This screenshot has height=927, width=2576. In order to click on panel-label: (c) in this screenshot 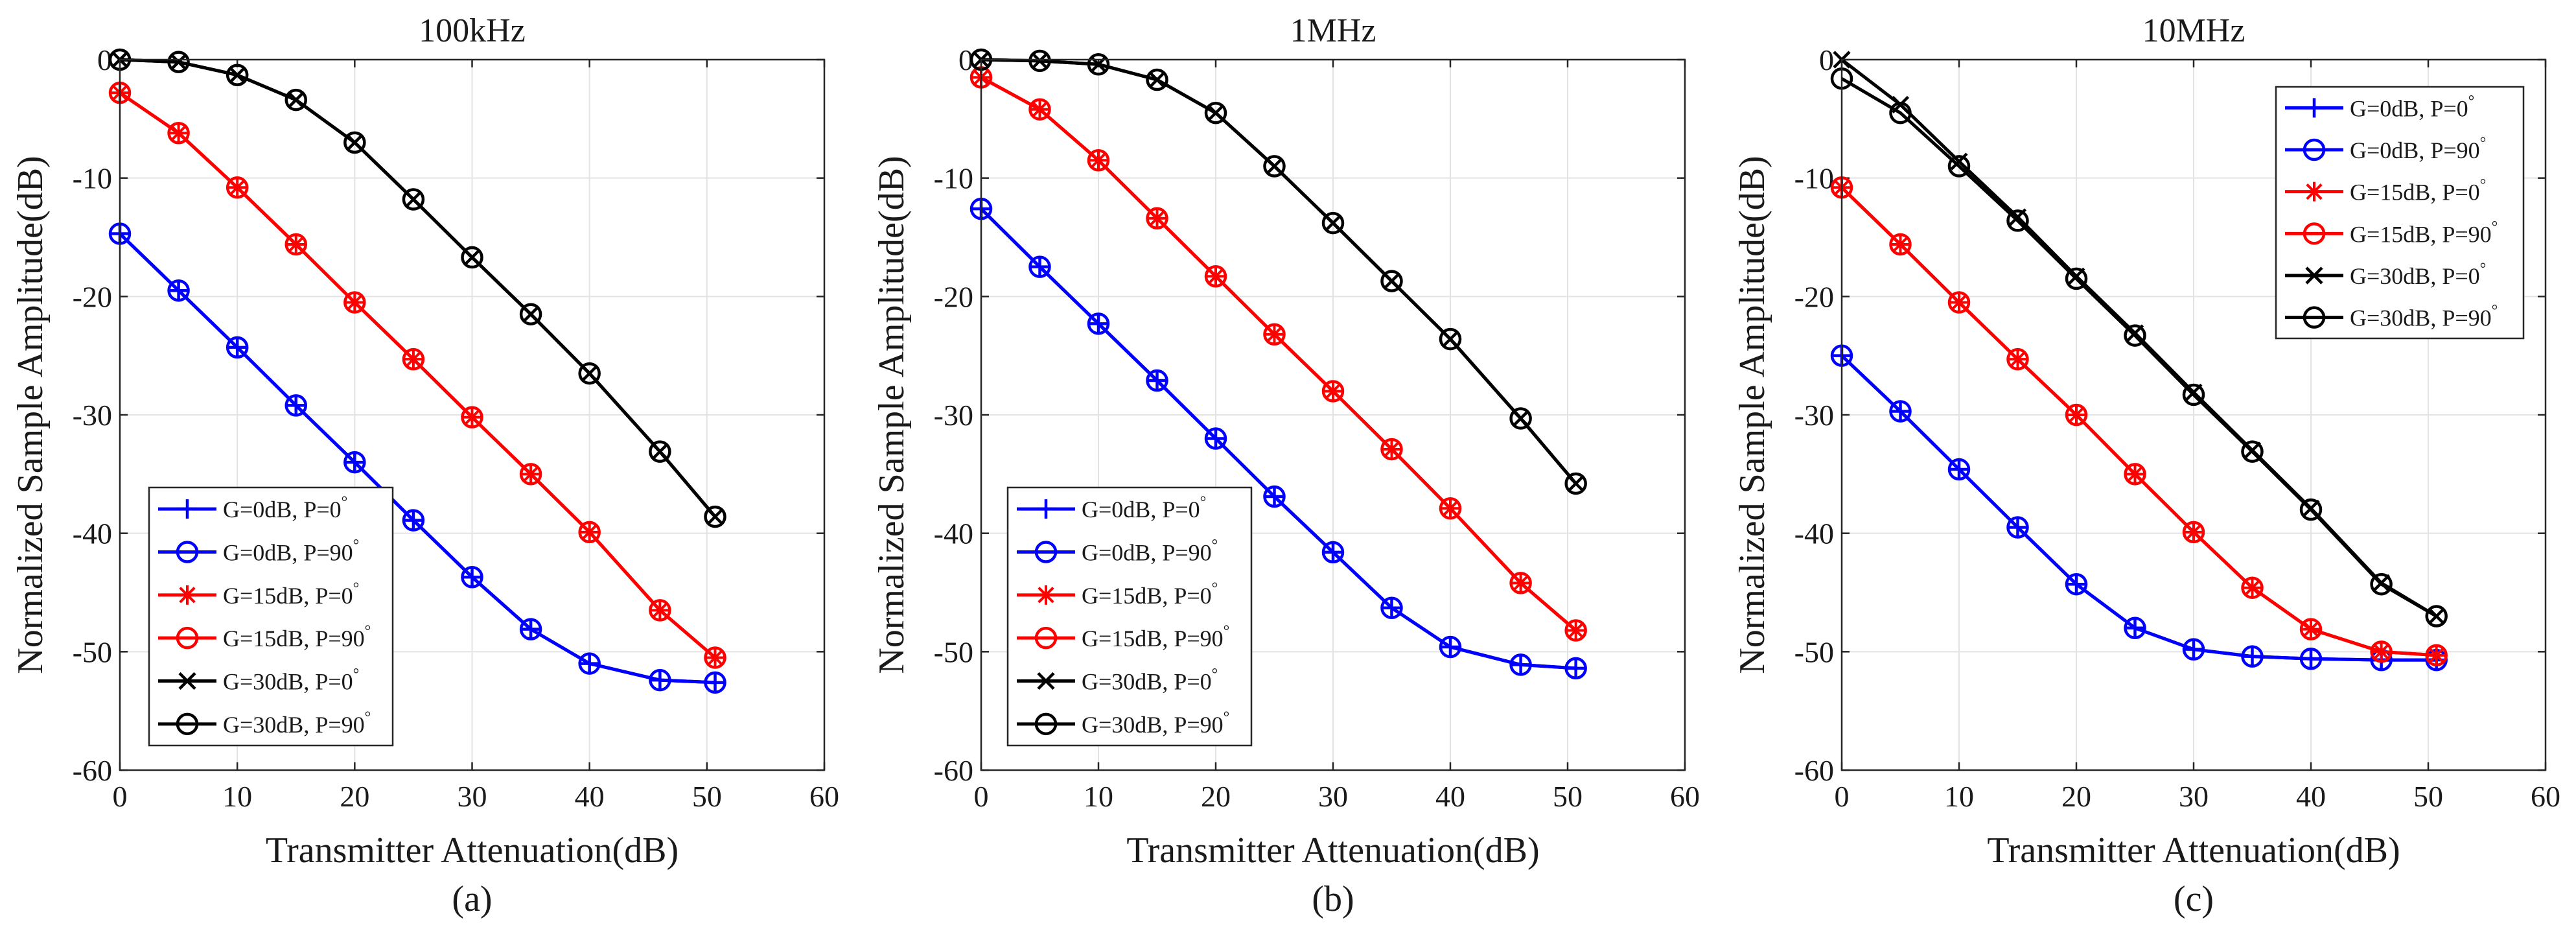, I will do `click(2194, 899)`.